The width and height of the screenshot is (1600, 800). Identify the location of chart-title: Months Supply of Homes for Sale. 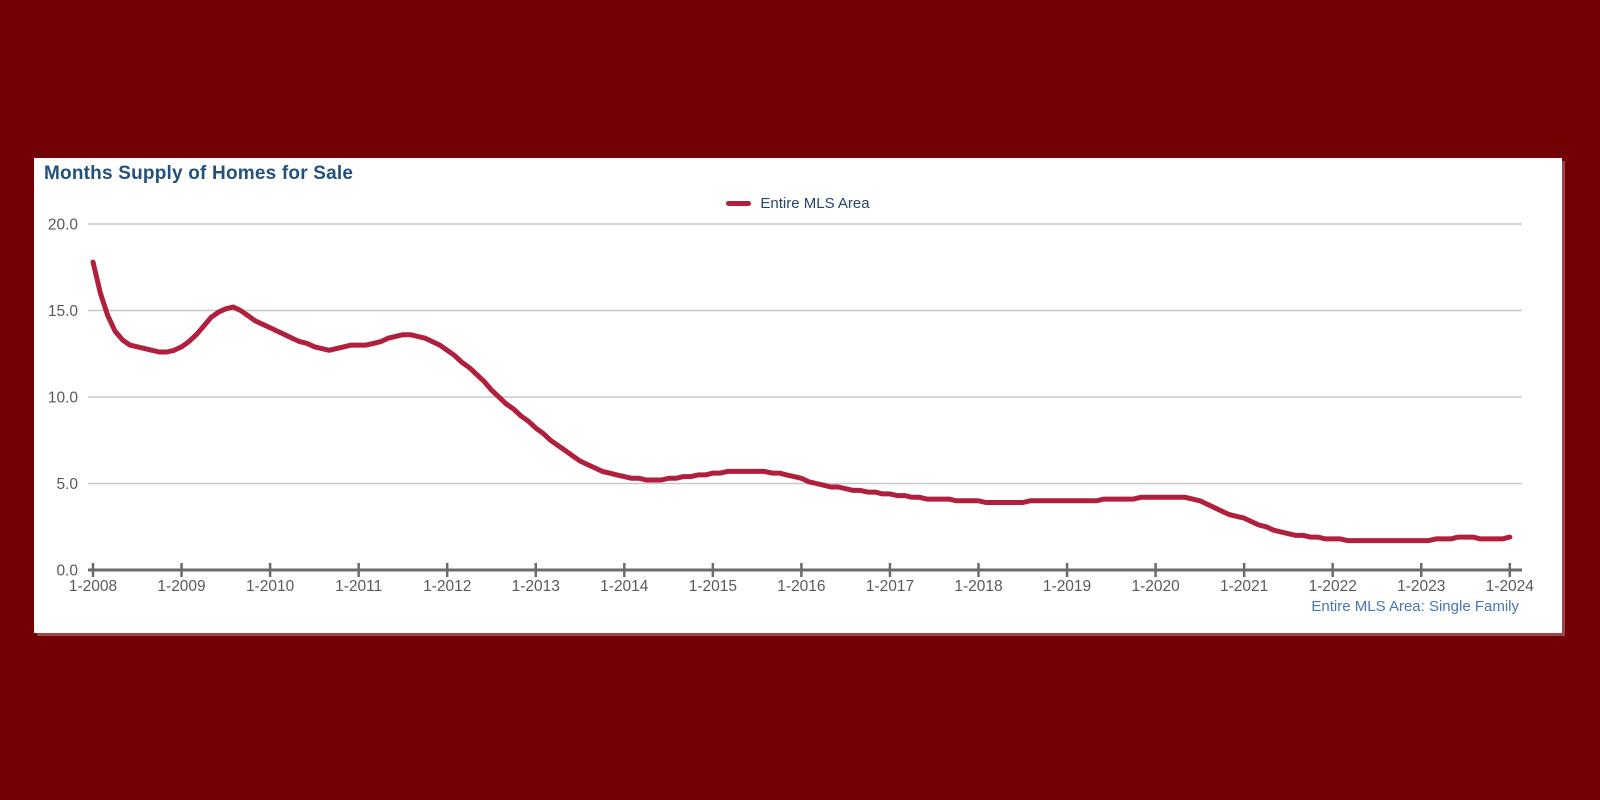
(199, 173).